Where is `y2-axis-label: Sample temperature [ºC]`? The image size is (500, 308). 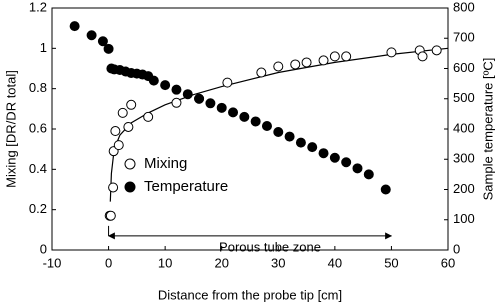 y2-axis-label: Sample temperature [ºC] is located at coordinates (487, 129).